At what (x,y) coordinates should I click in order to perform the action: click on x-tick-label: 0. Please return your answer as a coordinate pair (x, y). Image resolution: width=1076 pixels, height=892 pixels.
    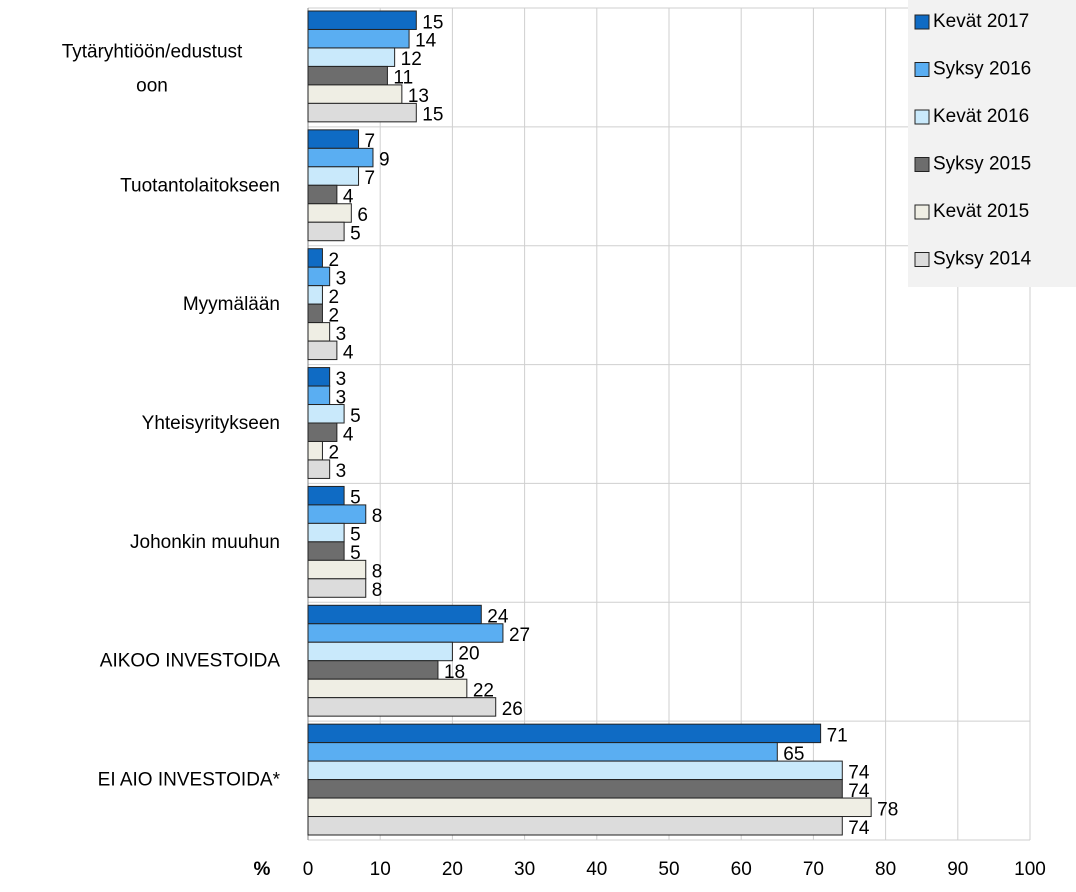
    Looking at the image, I should click on (308, 869).